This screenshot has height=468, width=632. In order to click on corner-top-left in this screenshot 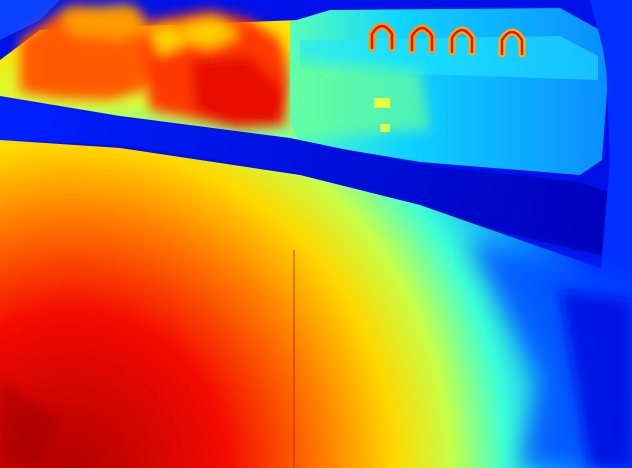, I will do `click(30, 20)`.